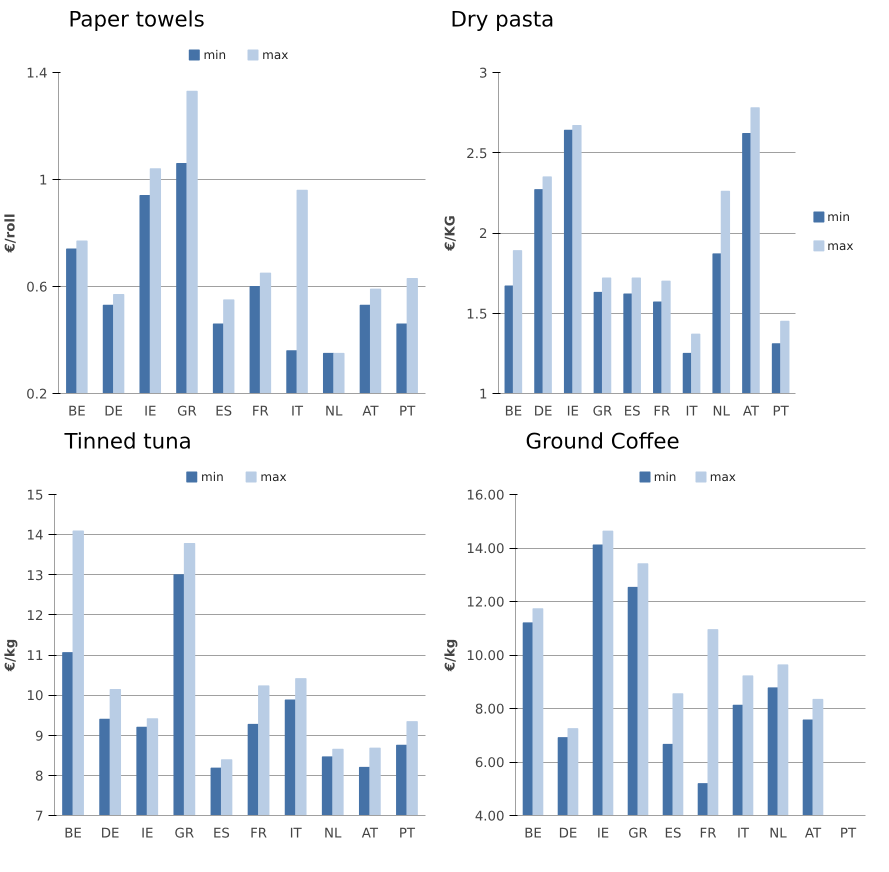 This screenshot has width=889, height=872. What do you see at coordinates (489, 710) in the screenshot?
I see `y-tick-label: 8.00` at bounding box center [489, 710].